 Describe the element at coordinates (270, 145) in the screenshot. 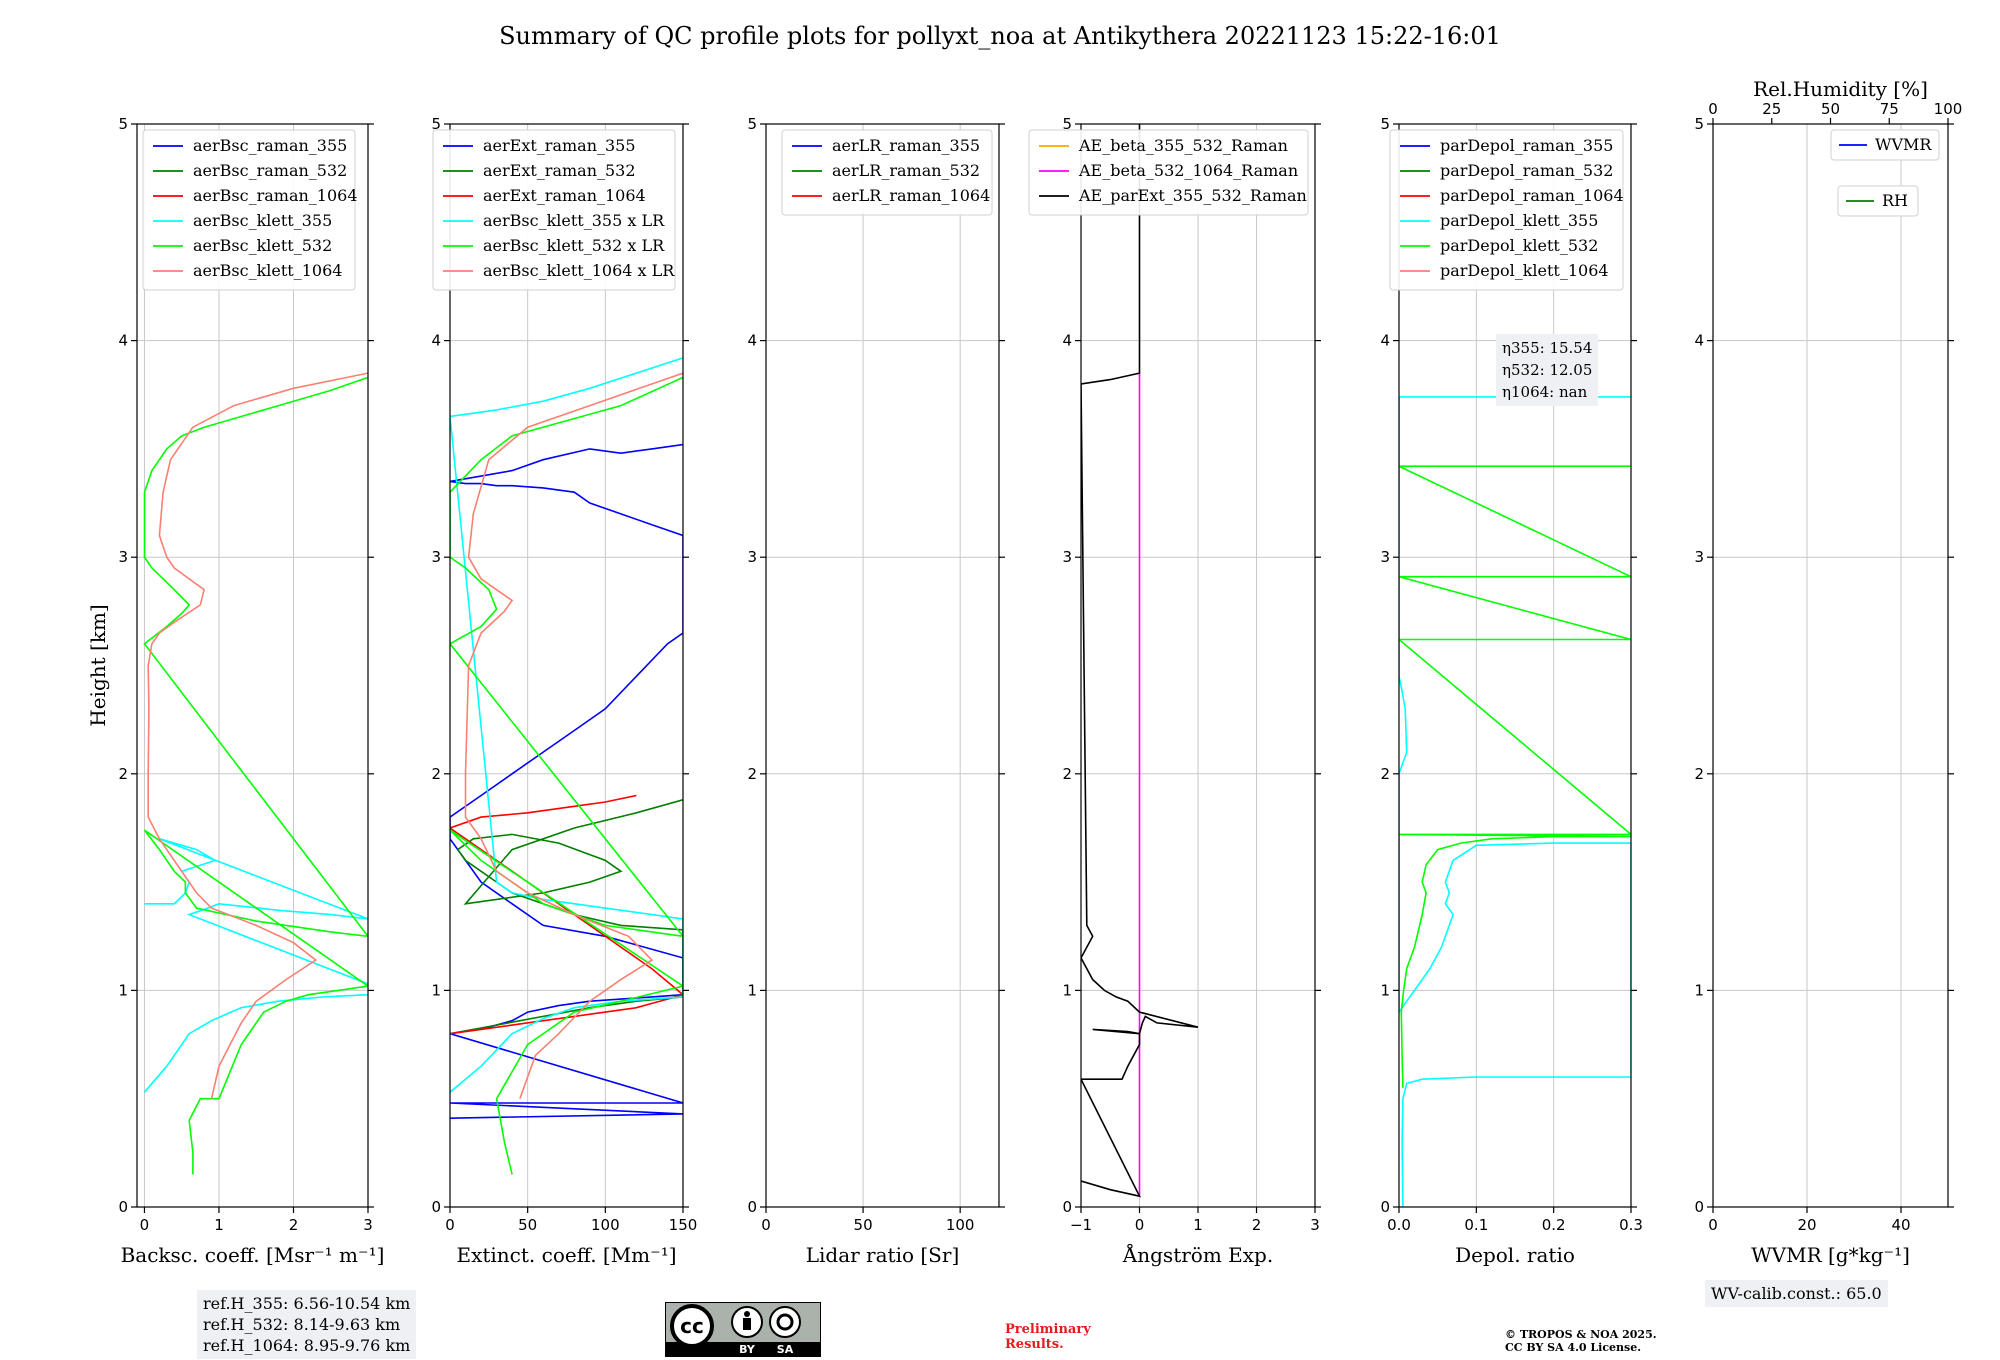

I see `legend-label: aerBsc_raman_355` at that location.